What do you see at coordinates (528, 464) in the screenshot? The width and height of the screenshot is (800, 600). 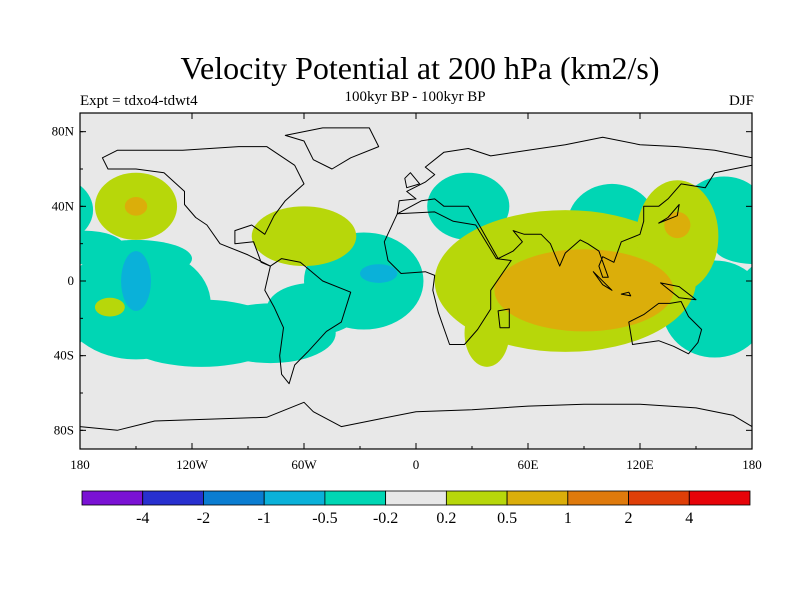 I see `x-tick-label: 60E` at bounding box center [528, 464].